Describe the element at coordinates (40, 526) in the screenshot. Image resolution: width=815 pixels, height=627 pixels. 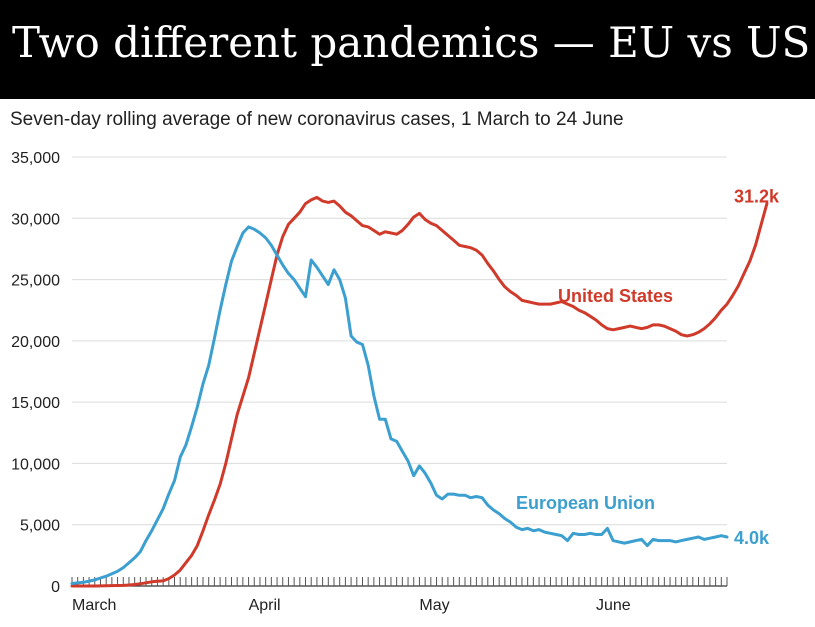
I see `y-tick-label: 5,000` at that location.